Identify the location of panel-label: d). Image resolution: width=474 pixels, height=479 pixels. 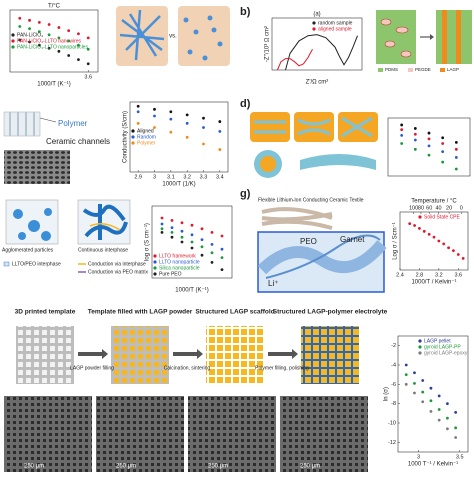
(245, 104).